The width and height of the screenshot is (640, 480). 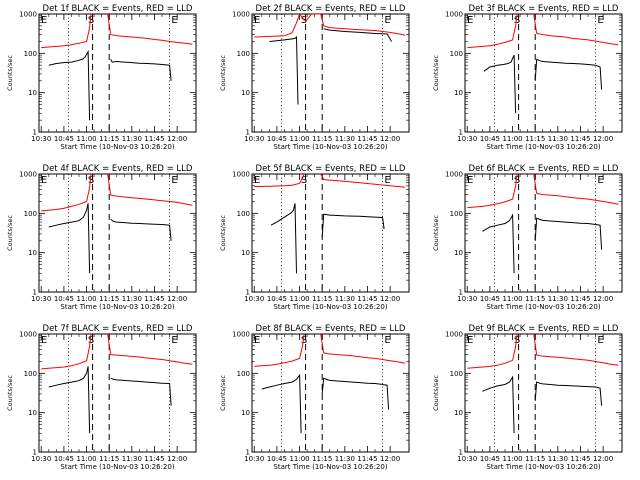 What do you see at coordinates (118, 9) in the screenshot?
I see `panel-title: Det 1f BLACK = Events, RED = LLD` at bounding box center [118, 9].